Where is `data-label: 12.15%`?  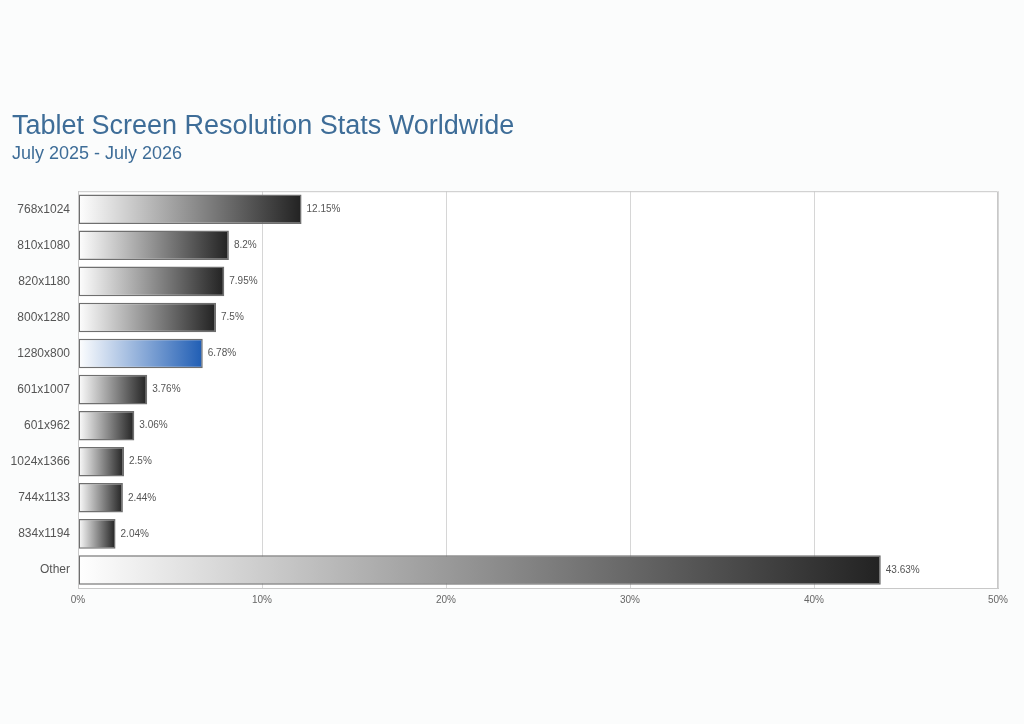
data-label: 12.15% is located at coordinates (323, 208).